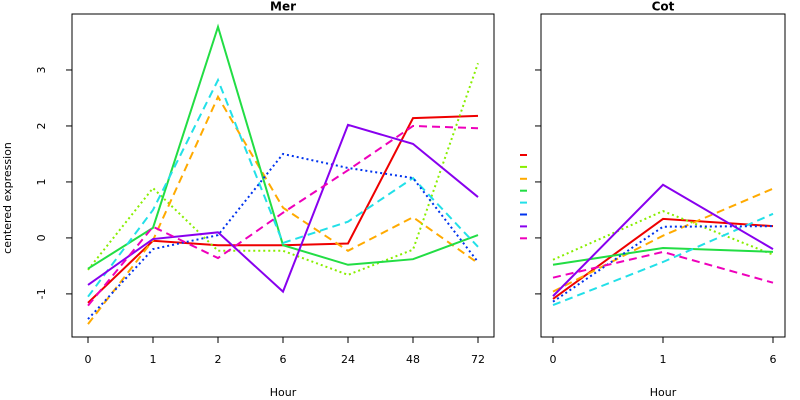 The image size is (800, 400). What do you see at coordinates (41, 237) in the screenshot?
I see `y-tick-label: 0` at bounding box center [41, 237].